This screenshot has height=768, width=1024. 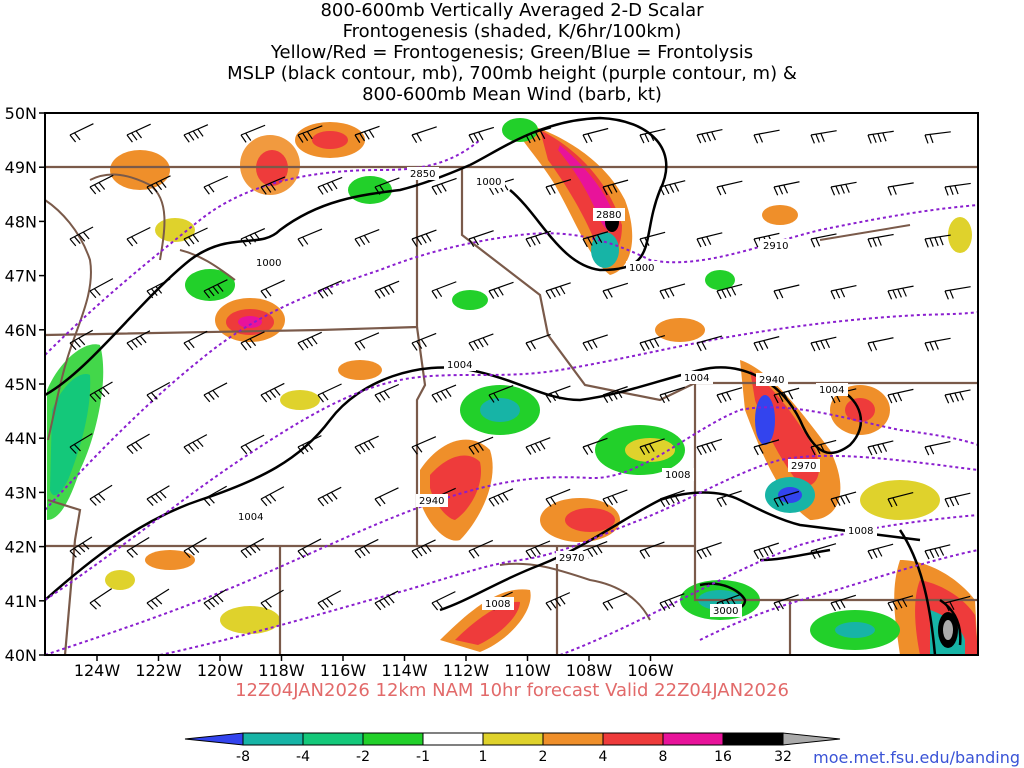 What do you see at coordinates (21, 330) in the screenshot?
I see `latitude-tick-label: 46N` at bounding box center [21, 330].